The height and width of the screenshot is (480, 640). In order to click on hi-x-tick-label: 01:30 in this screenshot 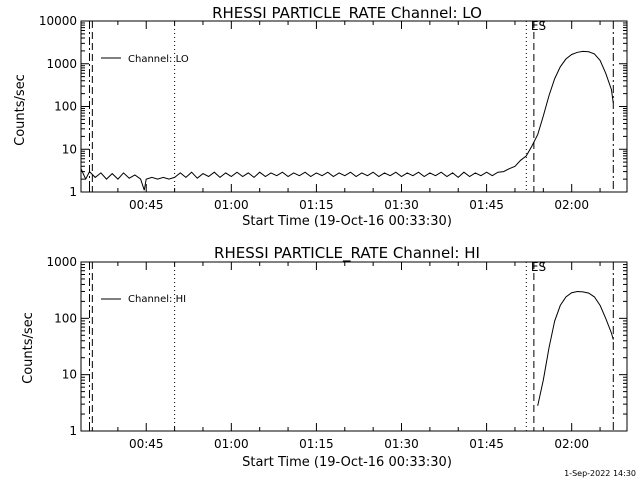, I will do `click(401, 444)`.